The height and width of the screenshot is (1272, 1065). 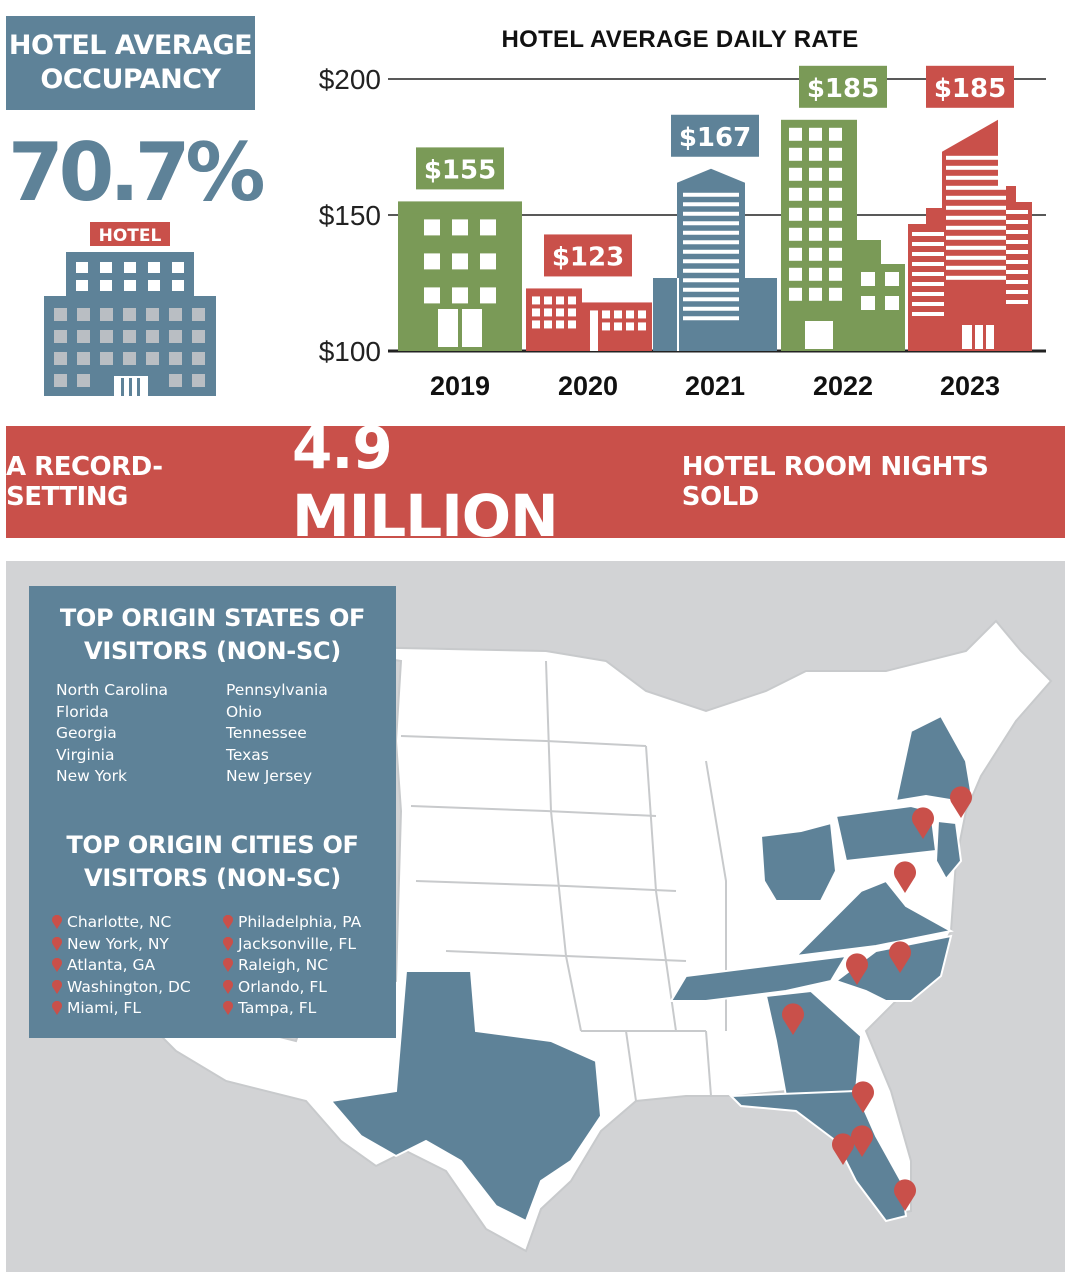 What do you see at coordinates (460, 386) in the screenshot?
I see `x-tick-label: 2019` at bounding box center [460, 386].